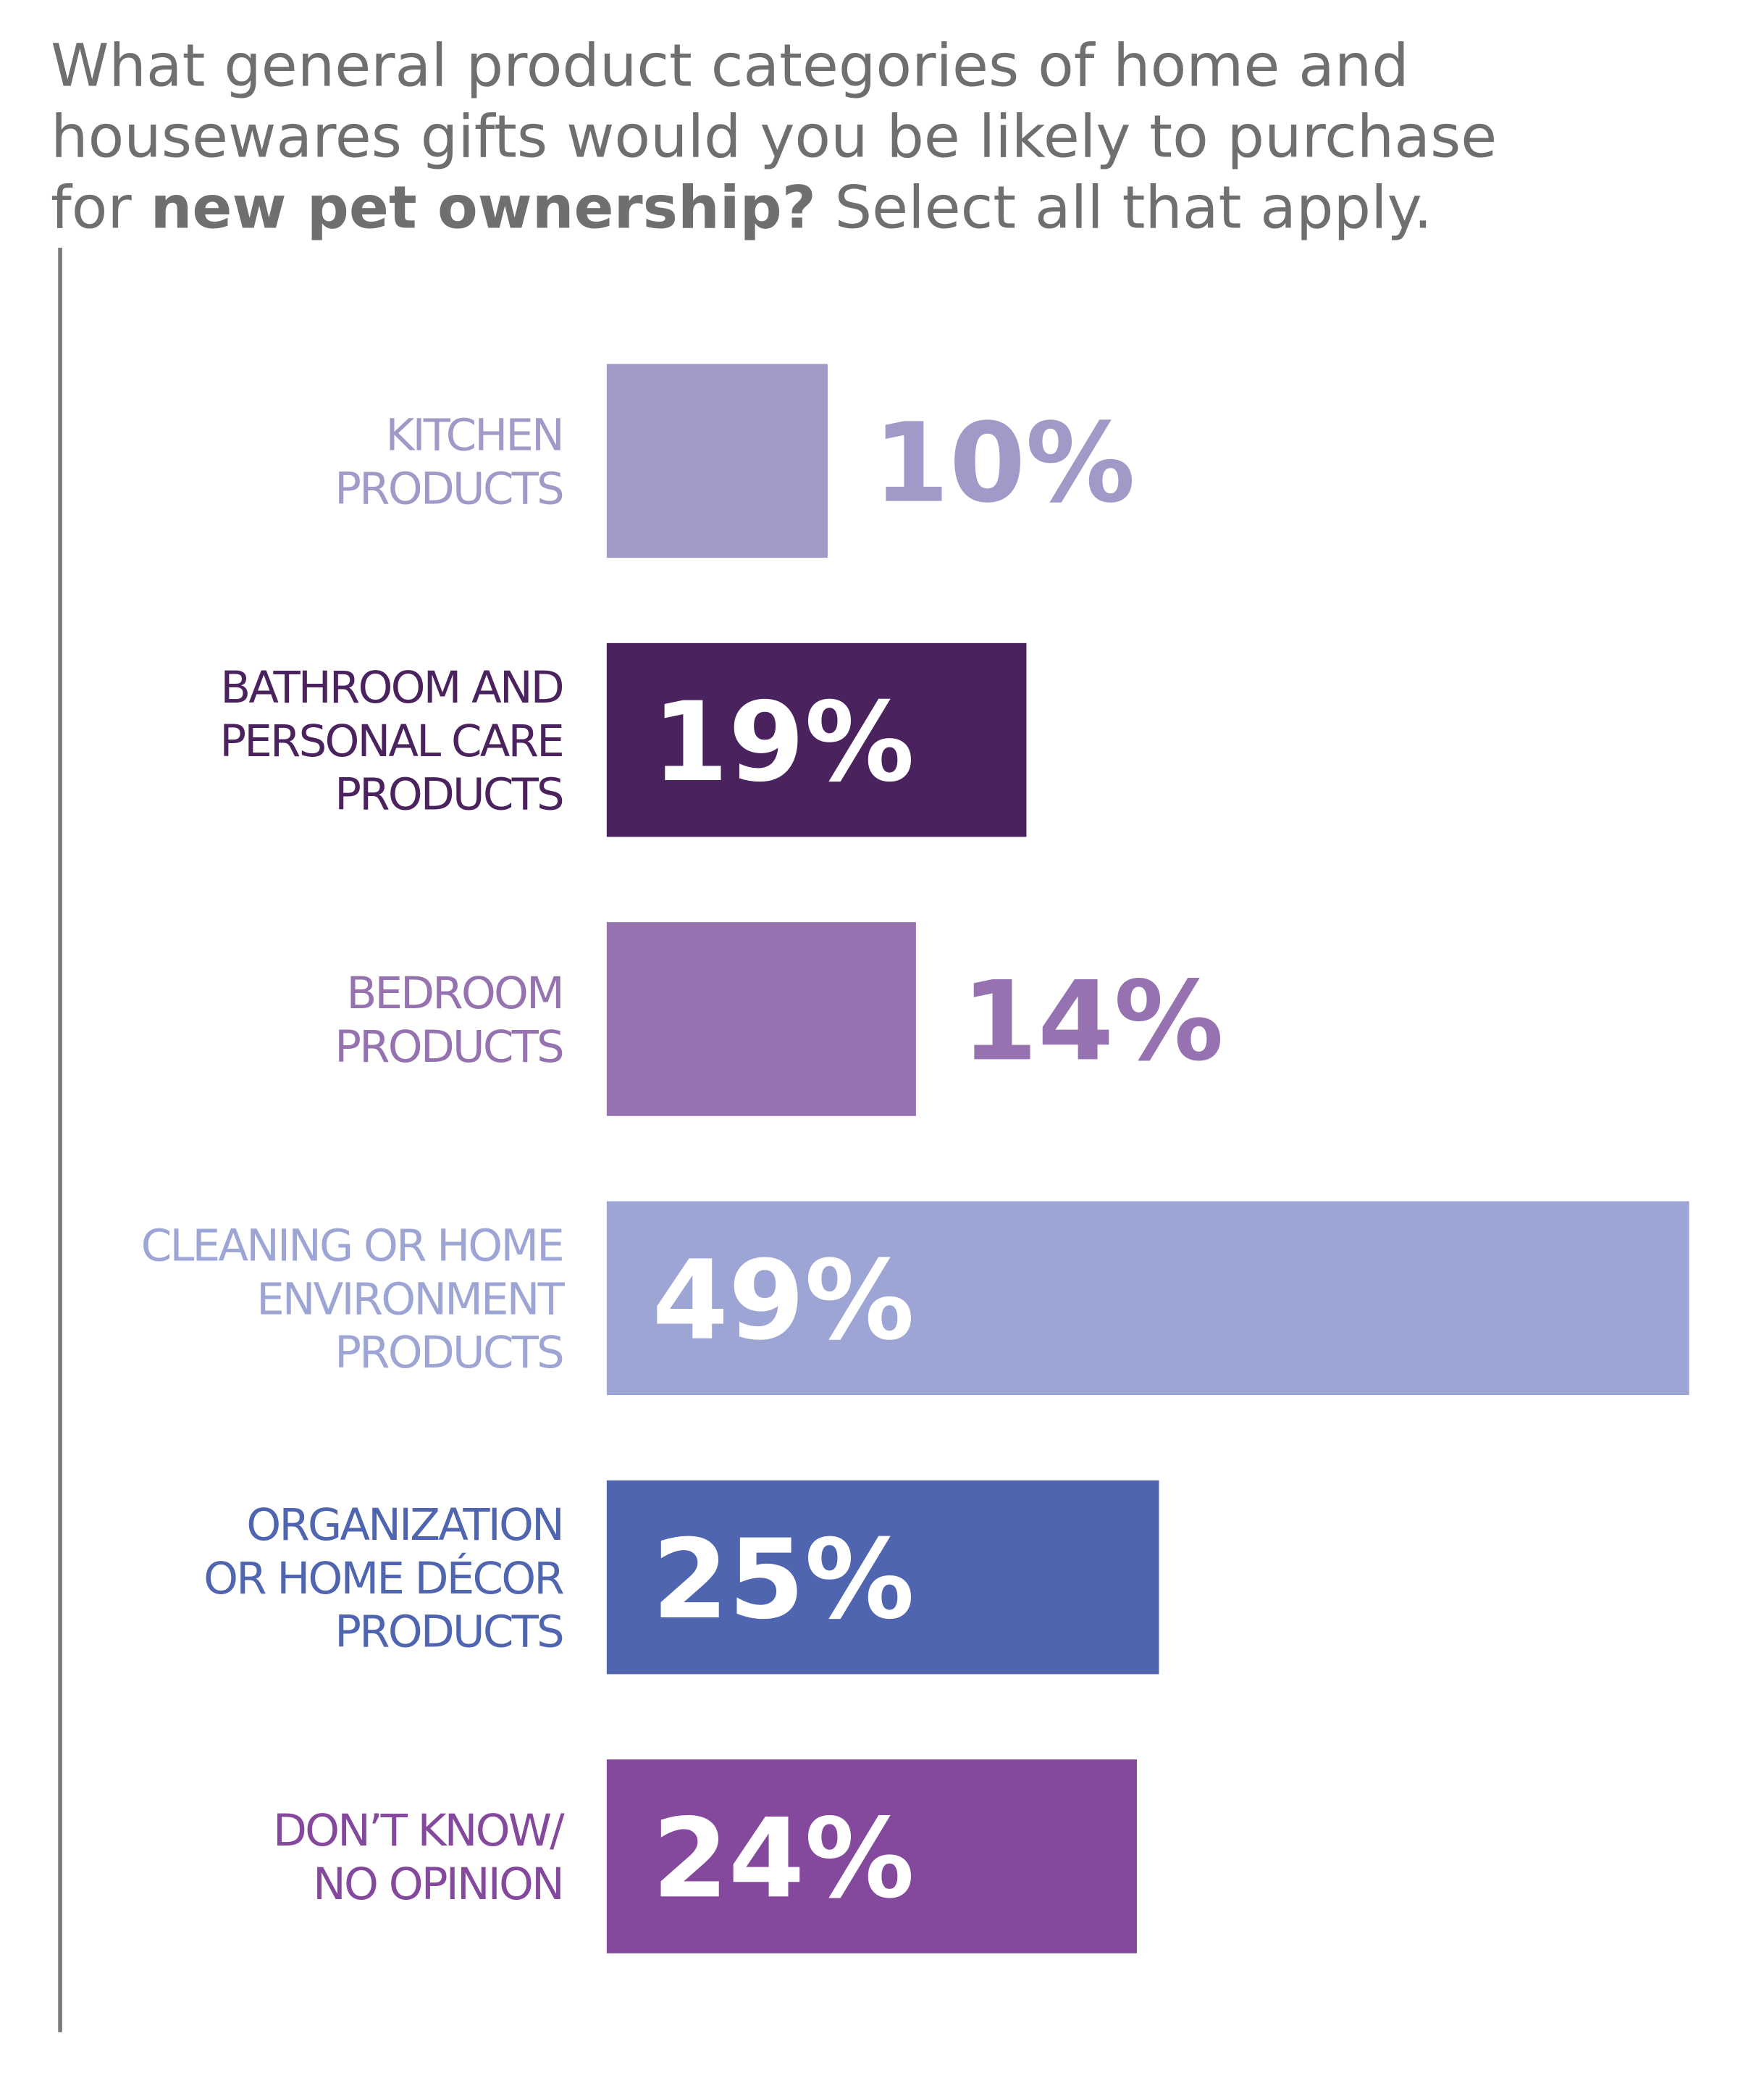  Describe the element at coordinates (483, 208) in the screenshot. I see `title-bold: new pet ownership?` at that location.